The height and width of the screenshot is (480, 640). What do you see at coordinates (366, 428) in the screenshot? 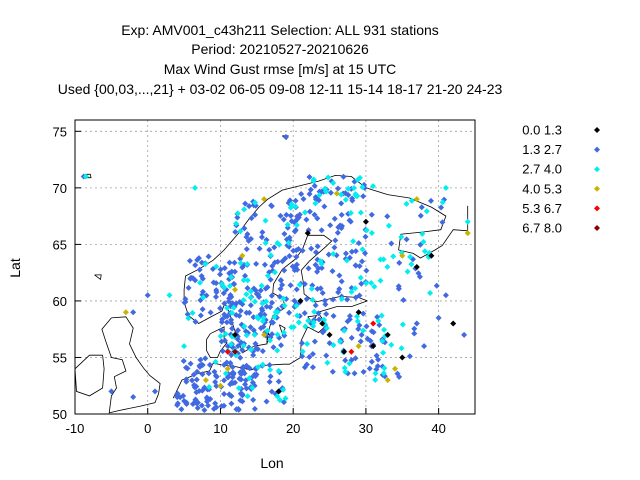
I see `x-tick-label: 30` at bounding box center [366, 428].